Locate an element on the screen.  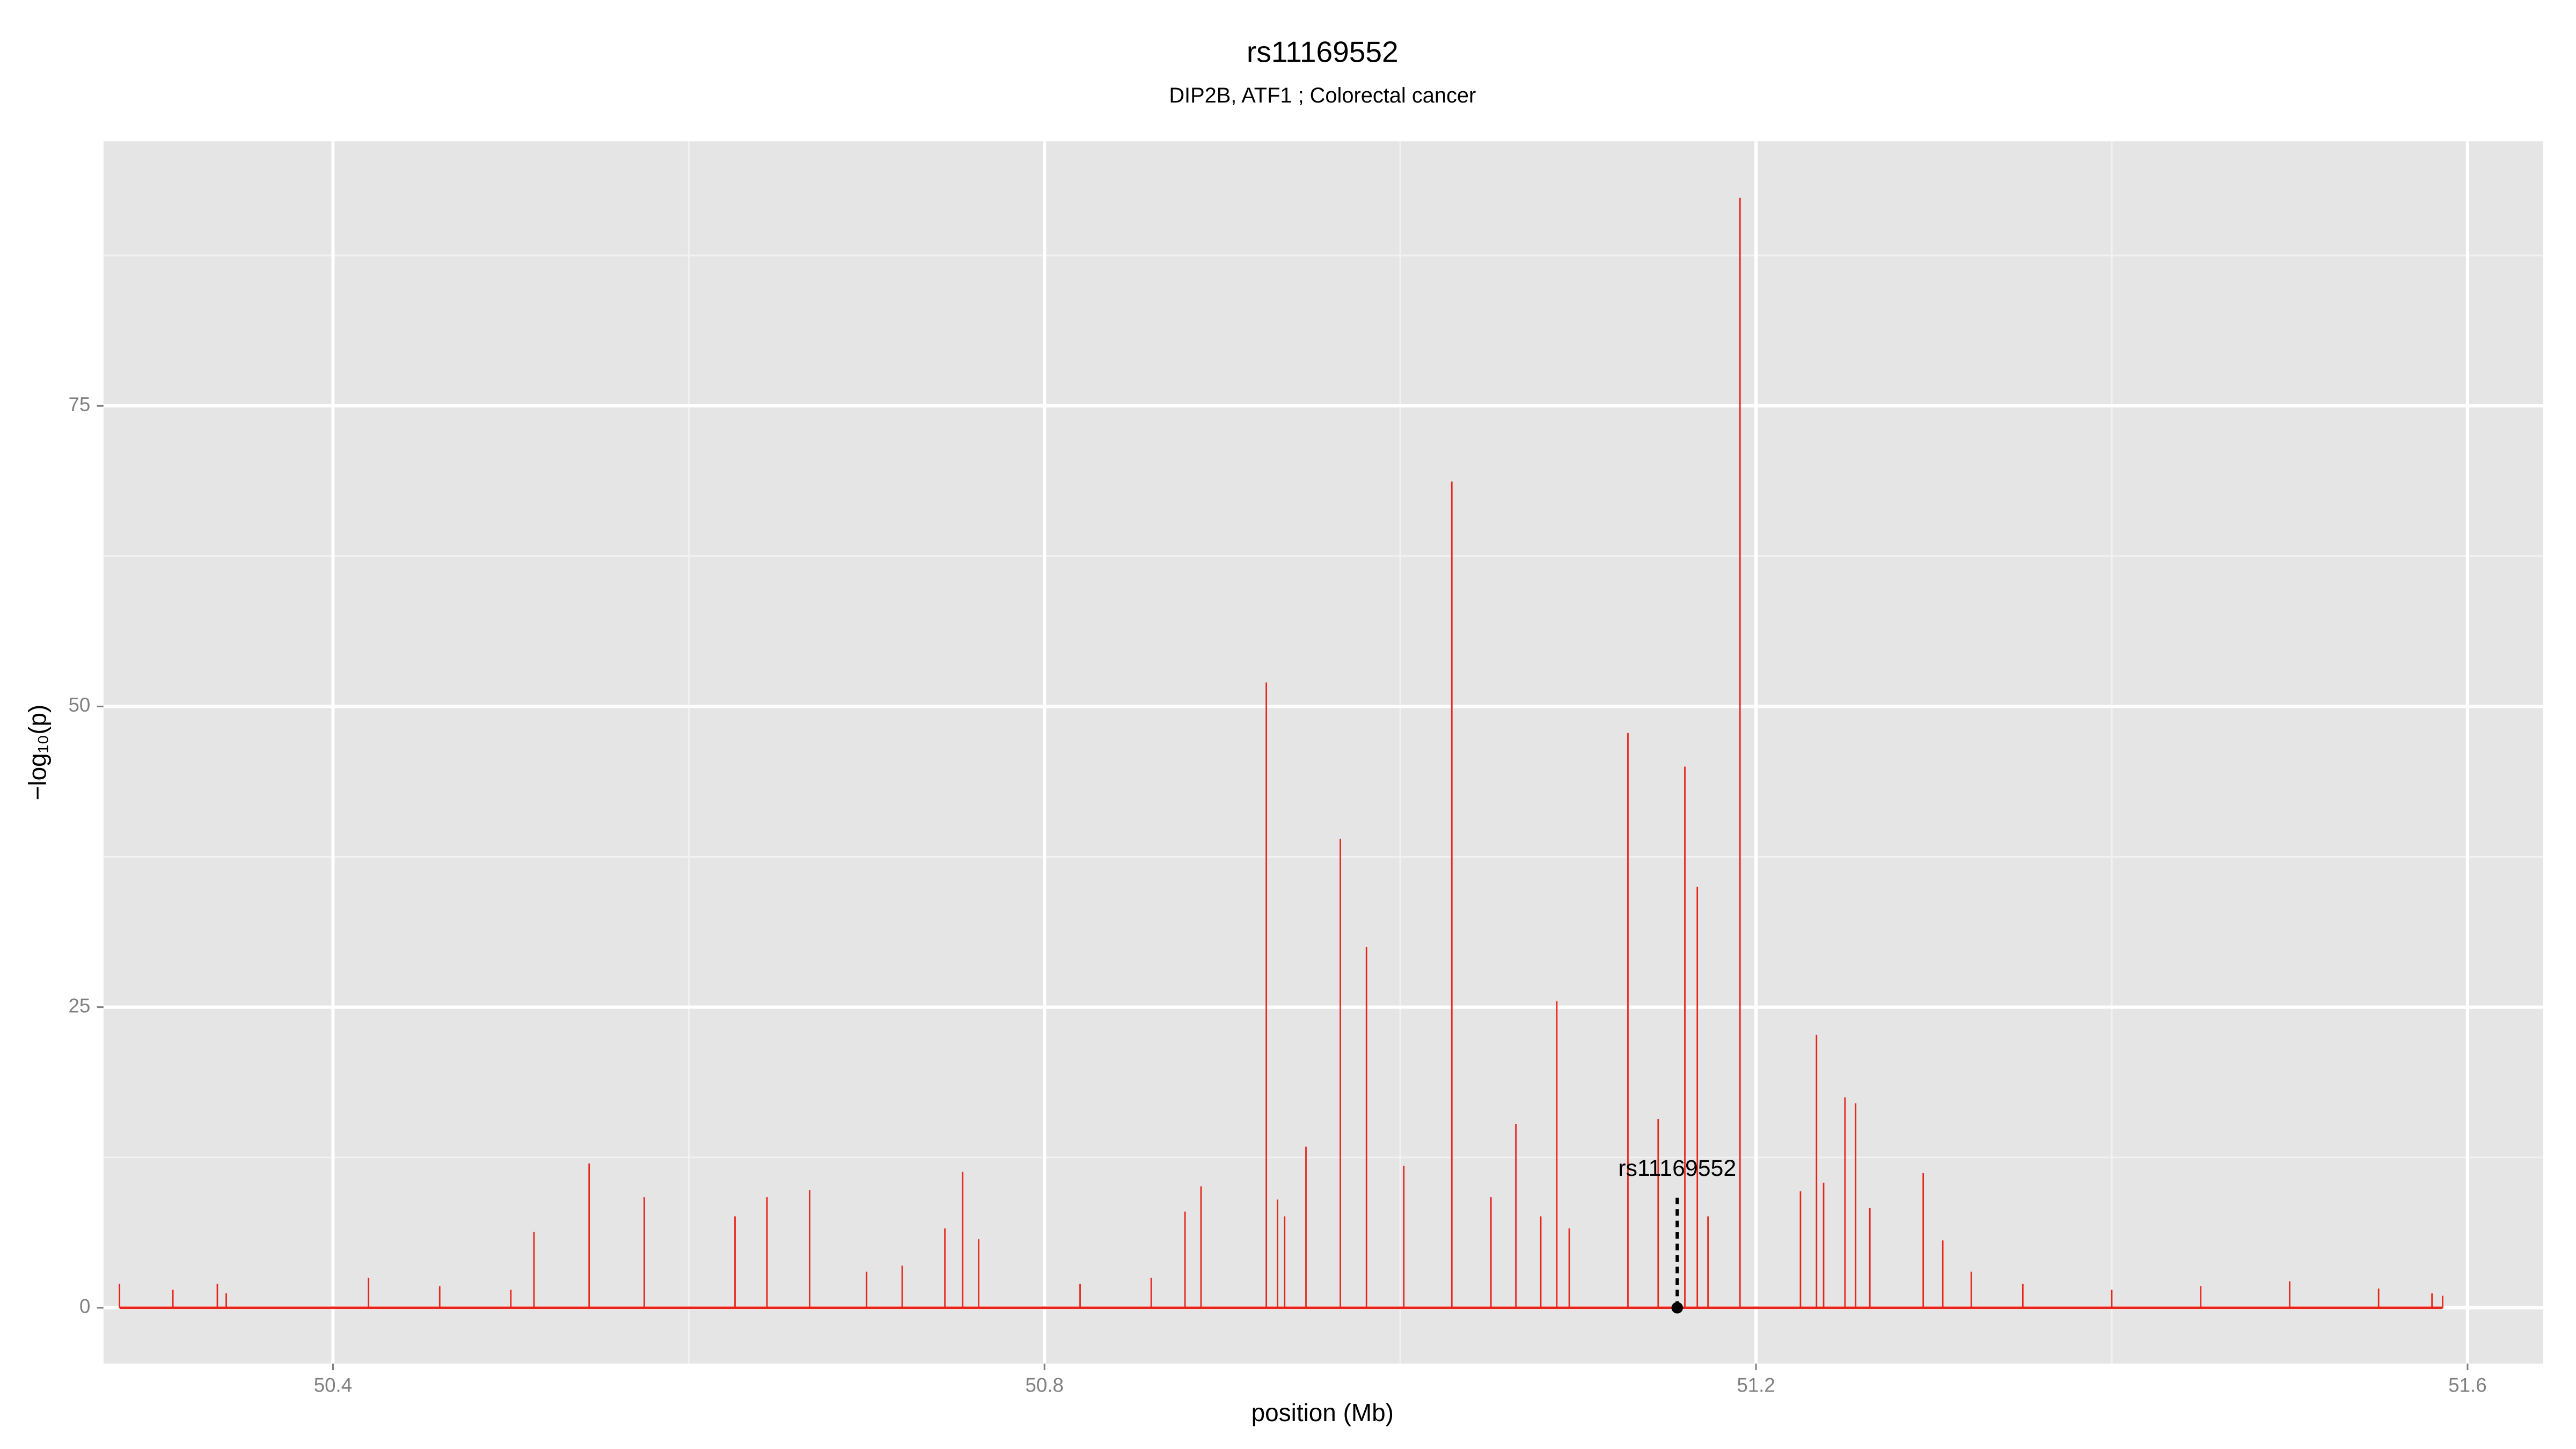
y-tick-label: 75 is located at coordinates (80, 404).